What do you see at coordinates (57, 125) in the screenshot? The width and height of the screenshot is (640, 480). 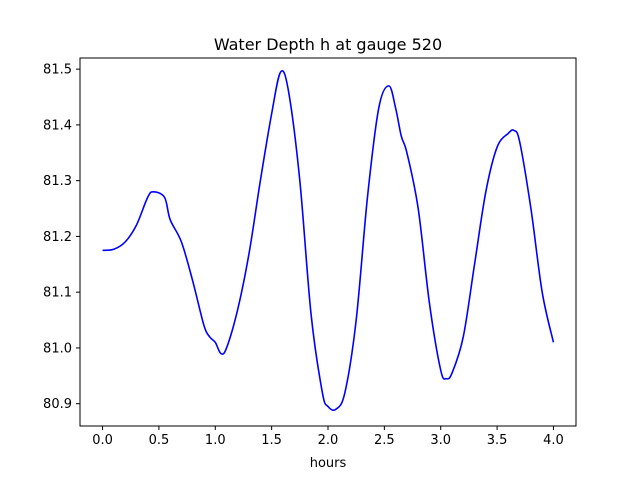 I see `y-tick-label: 81.4` at bounding box center [57, 125].